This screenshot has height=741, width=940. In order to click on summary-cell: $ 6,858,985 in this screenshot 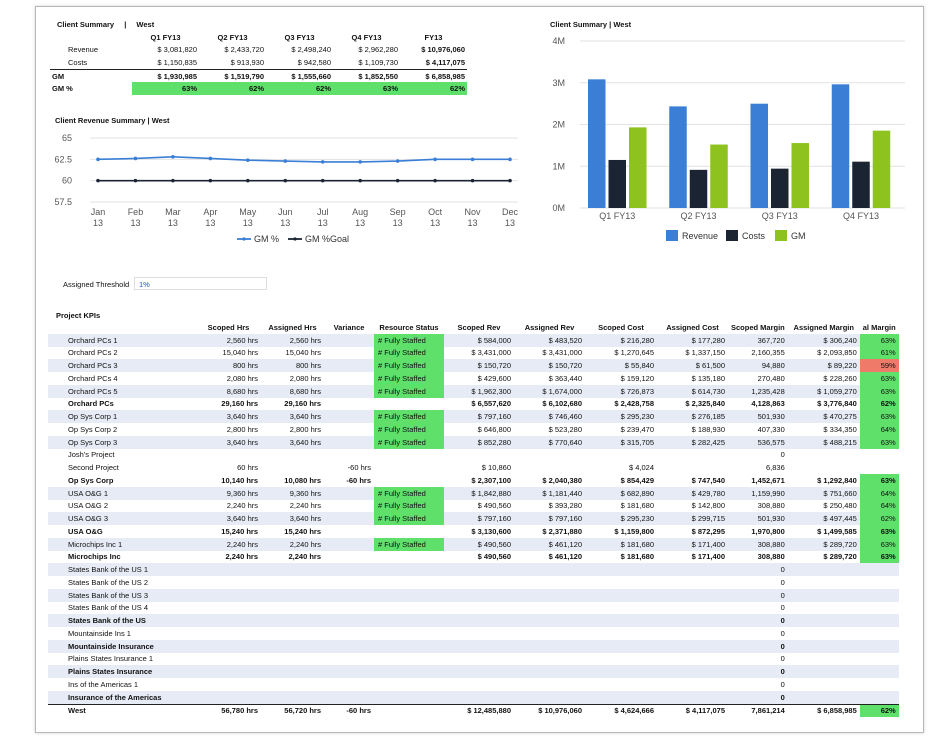, I will do `click(433, 75)`.